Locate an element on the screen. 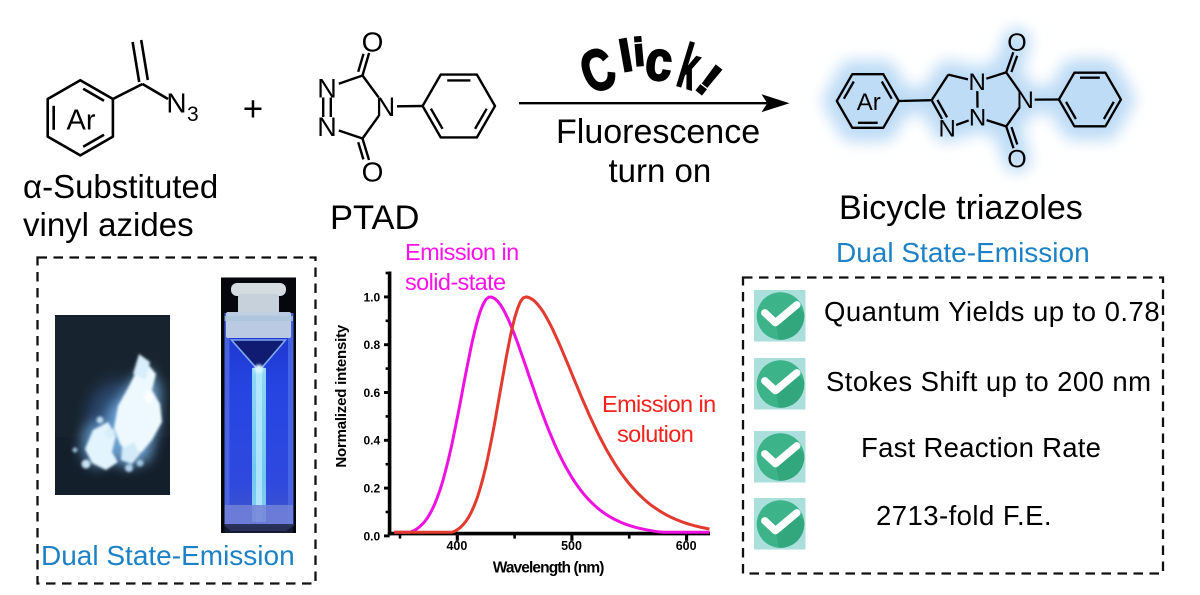 The width and height of the screenshot is (1200, 595). svg-text: 0.0 is located at coordinates (372, 536).